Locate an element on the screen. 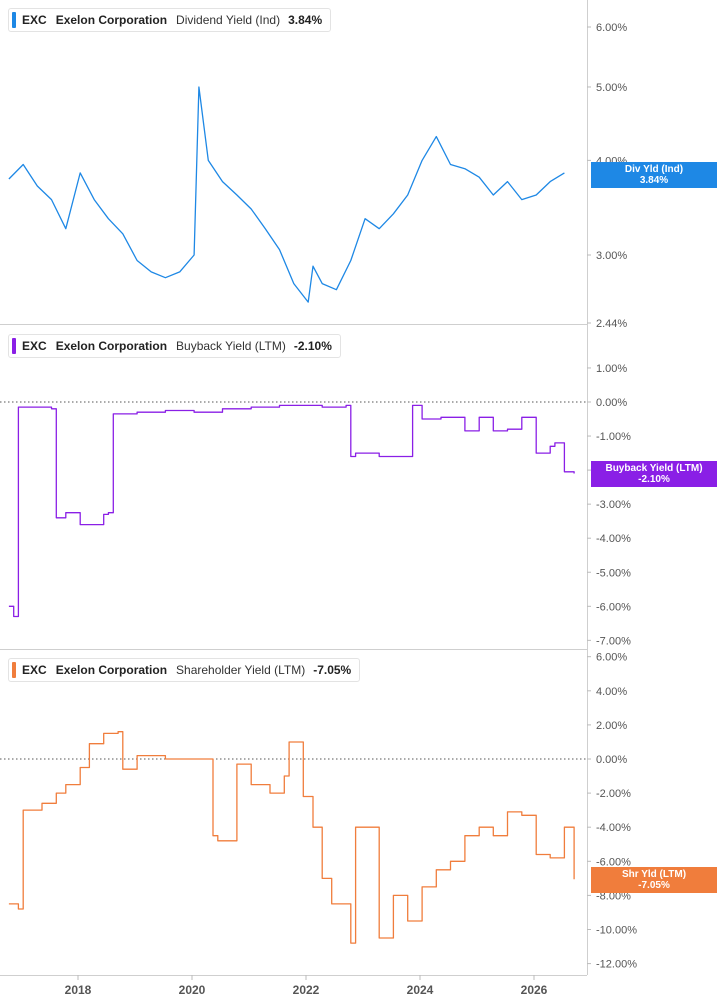 The width and height of the screenshot is (717, 1005). x-tick-label: 2024 is located at coordinates (420, 990).